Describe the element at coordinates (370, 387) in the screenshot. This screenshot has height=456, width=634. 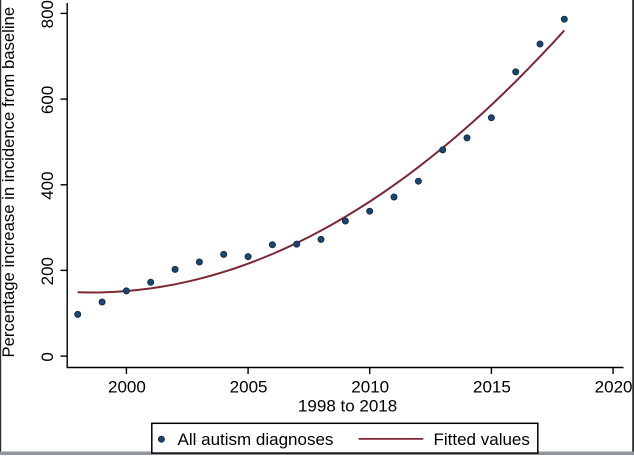
I see `svg-text: 2010` at that location.